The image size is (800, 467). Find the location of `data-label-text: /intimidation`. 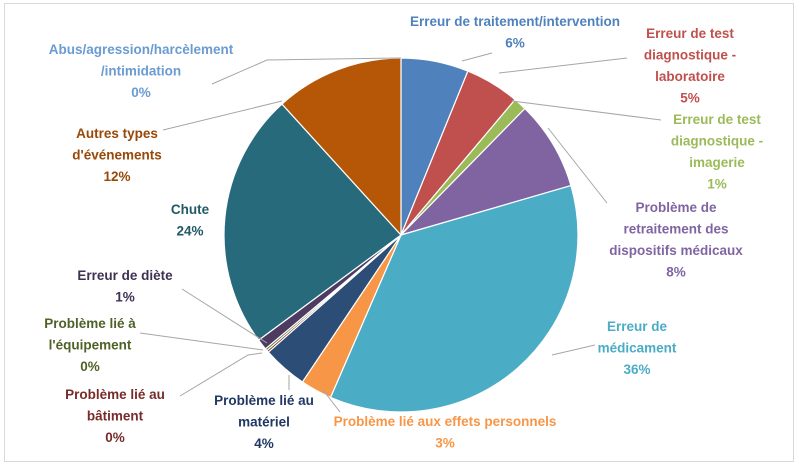

data-label-text: /intimidation is located at coordinates (141, 71).